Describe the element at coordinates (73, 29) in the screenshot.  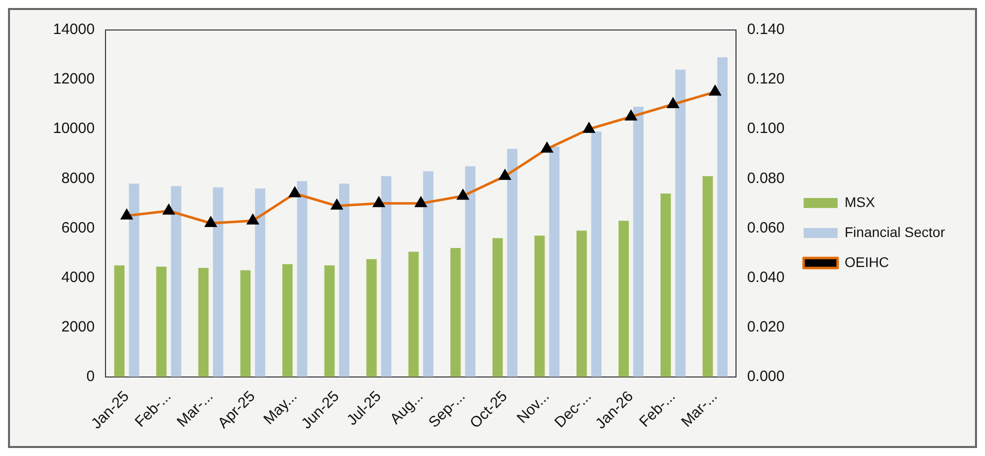
I see `y-tick-label: 14000` at that location.